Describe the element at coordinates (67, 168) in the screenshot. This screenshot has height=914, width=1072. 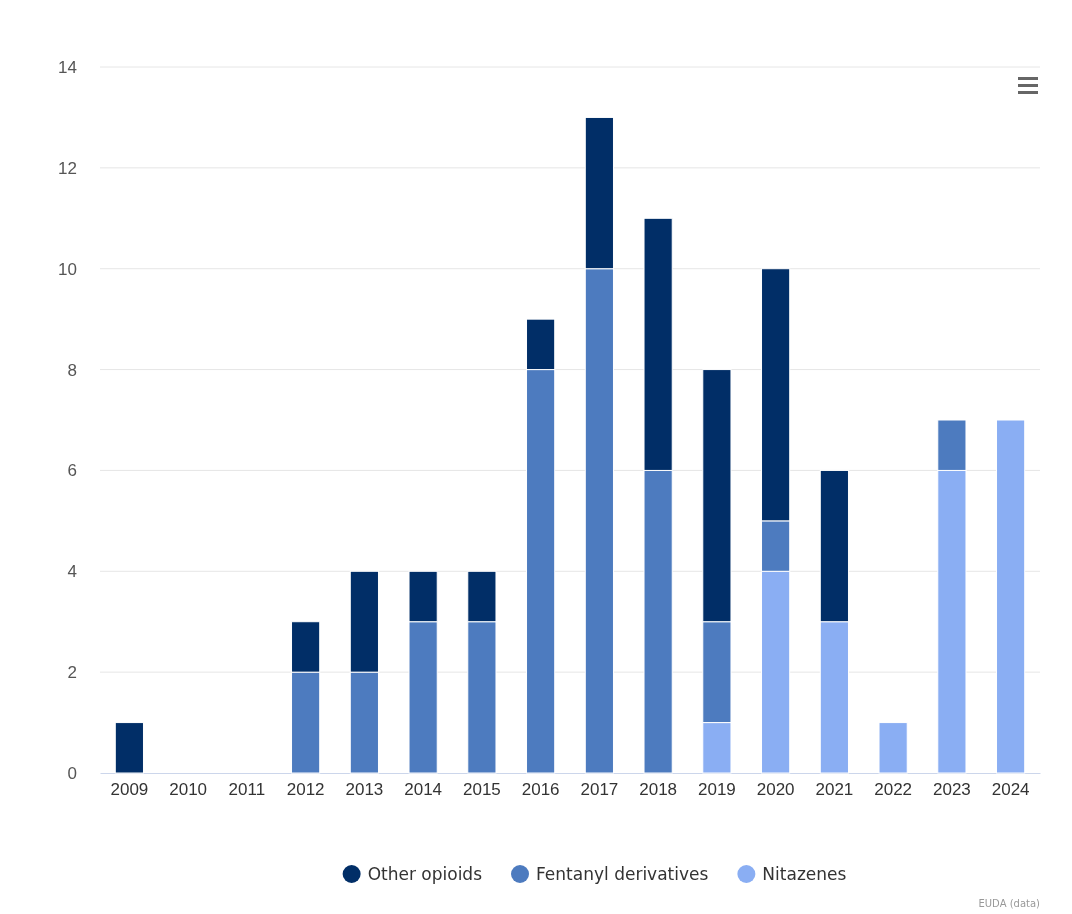
I see `y-tick-label: 12` at that location.